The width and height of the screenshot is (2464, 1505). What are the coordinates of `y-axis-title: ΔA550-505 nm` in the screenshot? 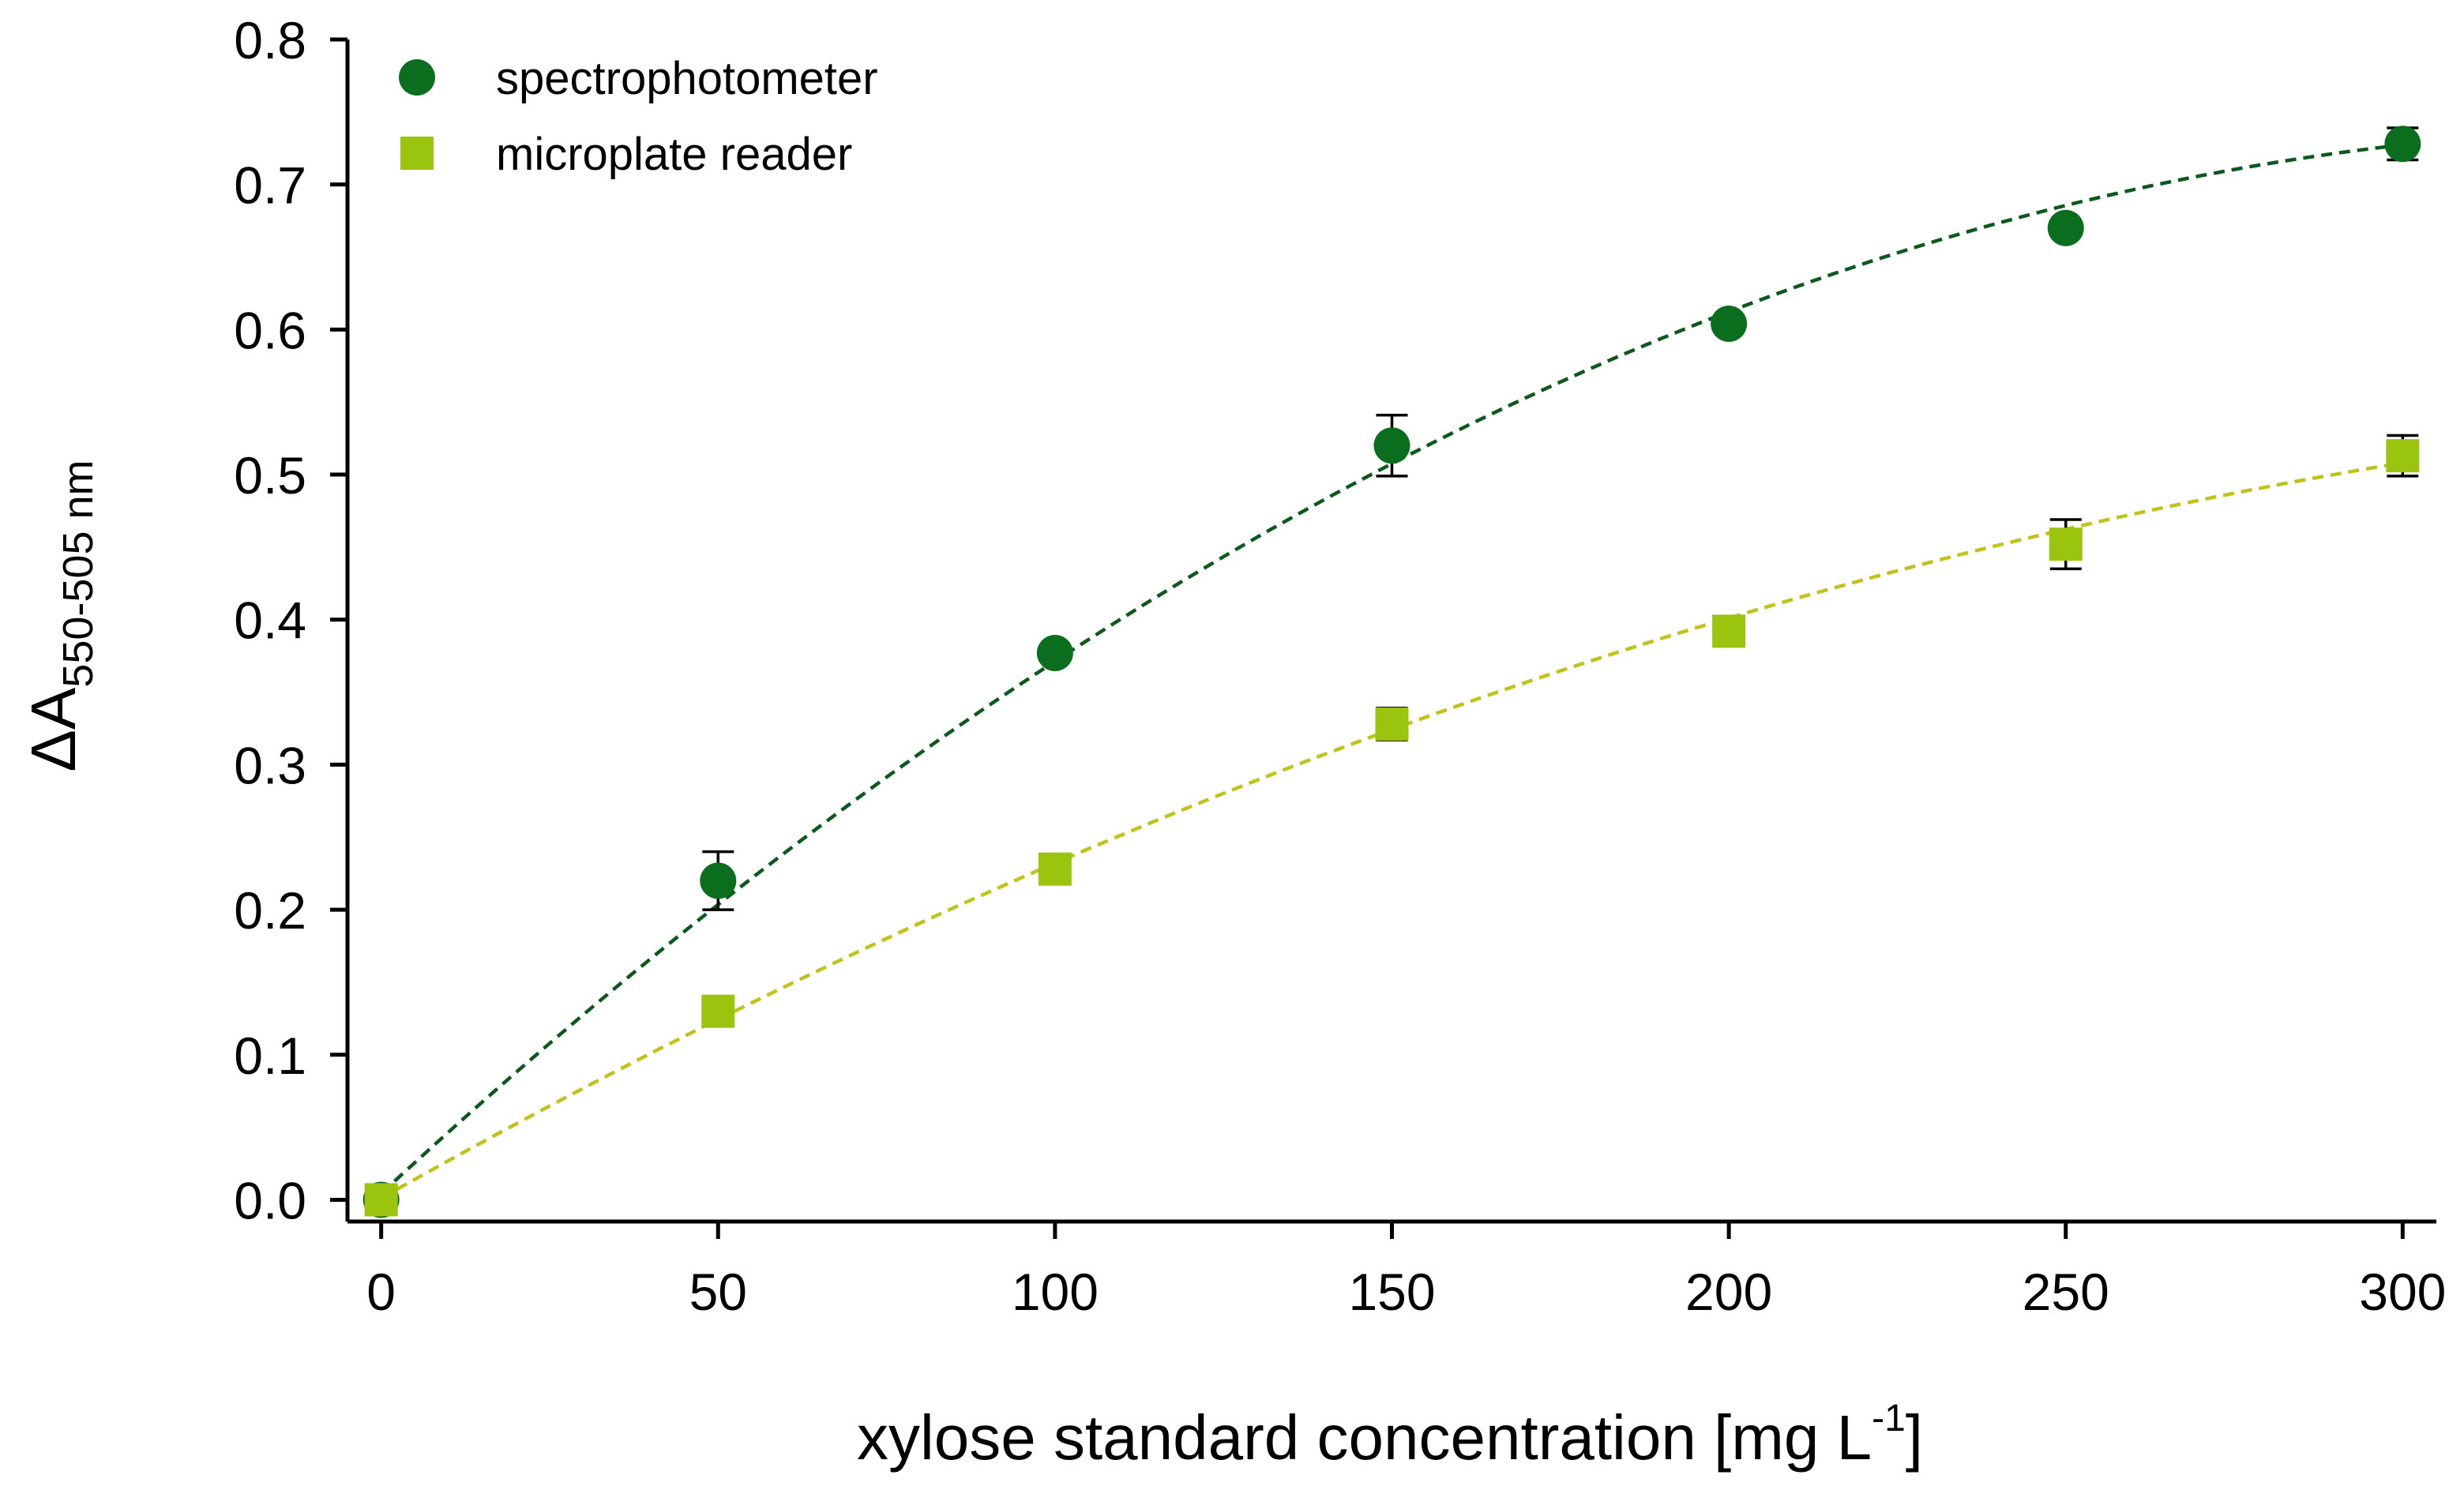 It's located at (60, 616).